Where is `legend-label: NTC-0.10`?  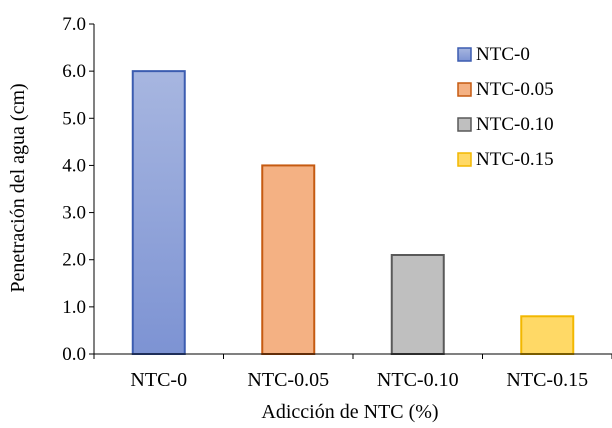
legend-label: NTC-0.10 is located at coordinates (515, 124).